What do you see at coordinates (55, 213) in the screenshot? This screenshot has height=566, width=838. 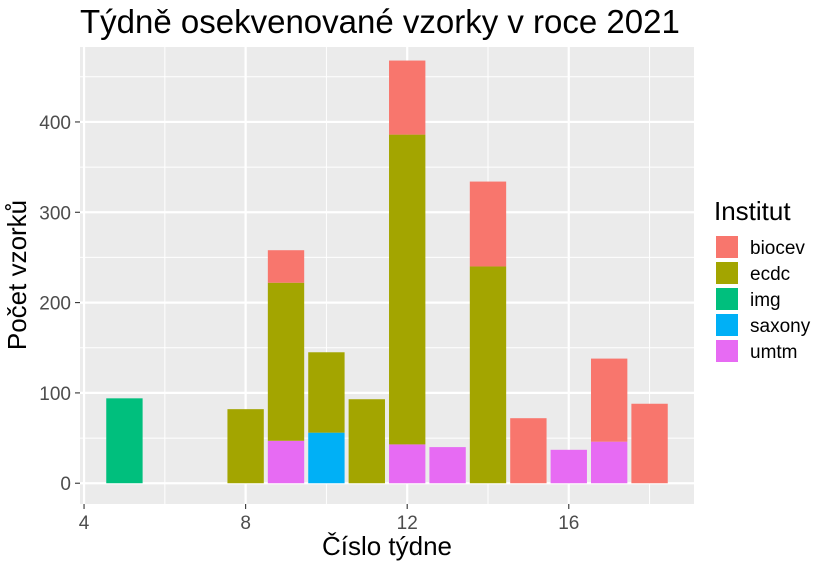 I see `y-tick-label: 300` at bounding box center [55, 213].